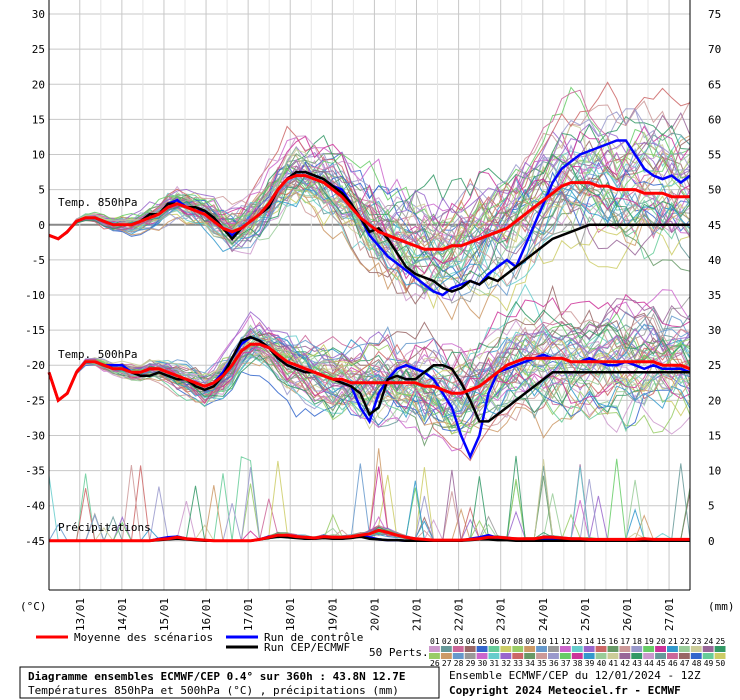 The width and height of the screenshot is (740, 700). I want to click on palette-number: 18, so click(637, 641).